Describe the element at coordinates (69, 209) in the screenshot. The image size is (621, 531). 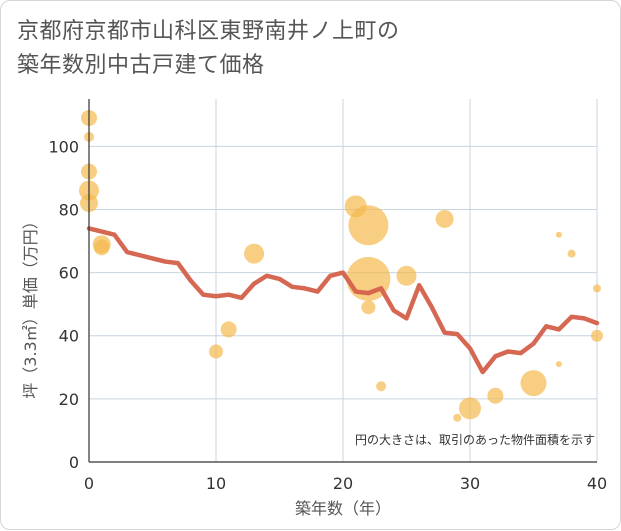
I see `y-tick-label: 80` at that location.